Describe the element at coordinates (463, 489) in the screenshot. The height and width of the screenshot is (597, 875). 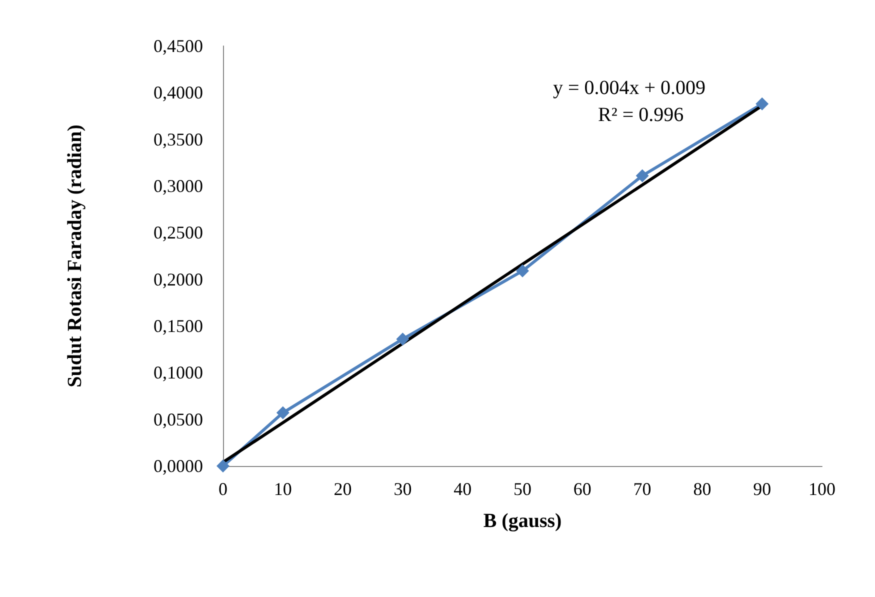
I see `x-tick-label: 40` at that location.